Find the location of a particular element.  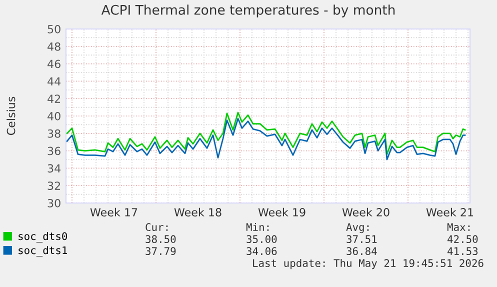

y-tick-label: 32 is located at coordinates (54, 186).